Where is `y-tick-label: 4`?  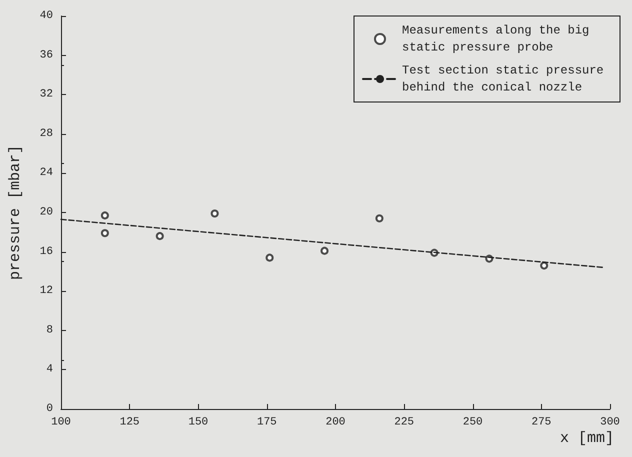 y-tick-label: 4 is located at coordinates (50, 370).